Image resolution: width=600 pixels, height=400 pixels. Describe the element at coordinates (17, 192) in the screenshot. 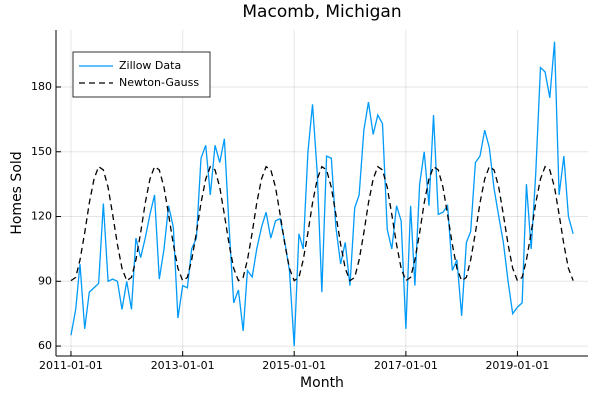

I see `y-axis-label: Homes Sold` at that location.